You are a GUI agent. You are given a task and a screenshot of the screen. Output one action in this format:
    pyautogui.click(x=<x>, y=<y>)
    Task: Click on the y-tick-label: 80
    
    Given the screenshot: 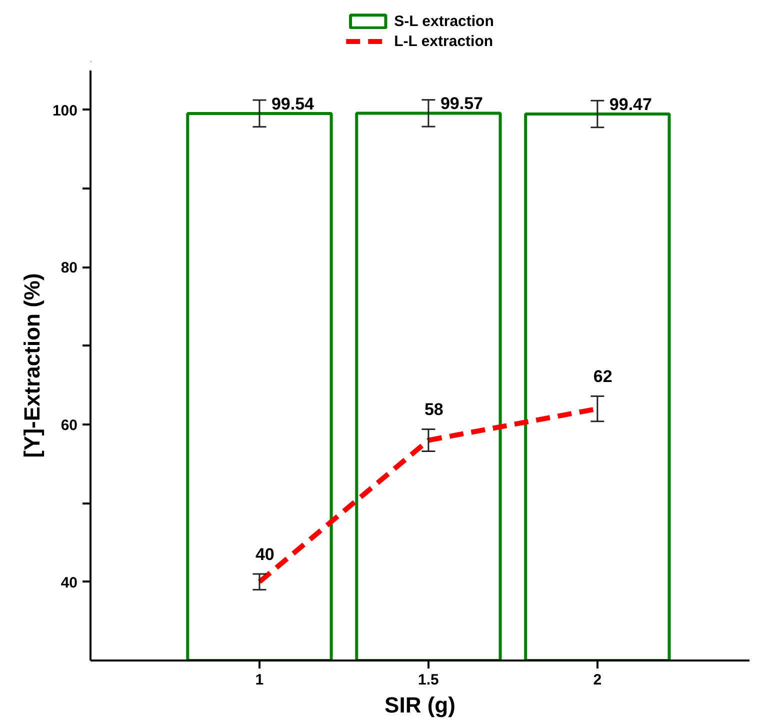 What is the action you would take?
    pyautogui.click(x=69, y=268)
    